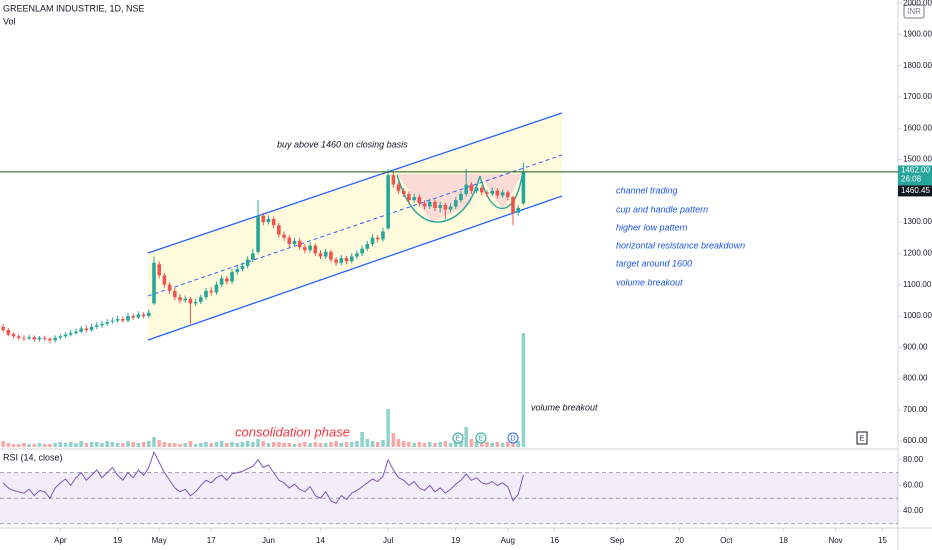 The height and width of the screenshot is (550, 932). I want to click on y-tick-label: 2000.00, so click(917, 3).